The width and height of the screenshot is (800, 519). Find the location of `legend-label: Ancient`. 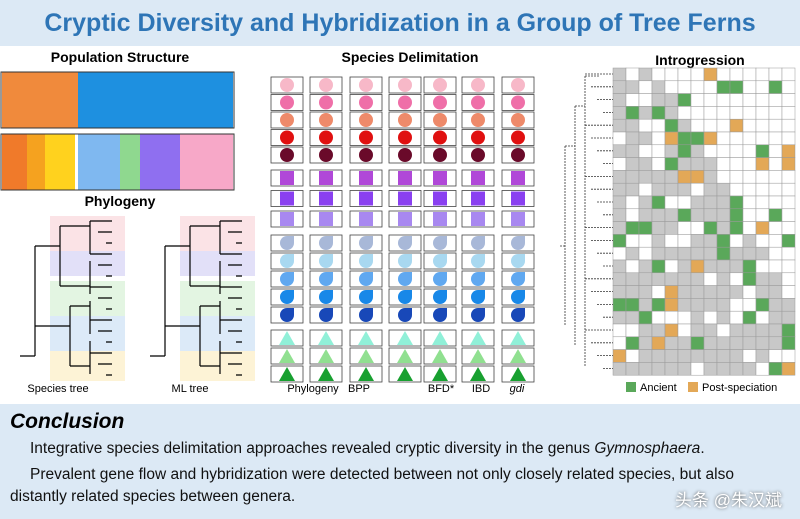

legend-label: Ancient is located at coordinates (658, 388).